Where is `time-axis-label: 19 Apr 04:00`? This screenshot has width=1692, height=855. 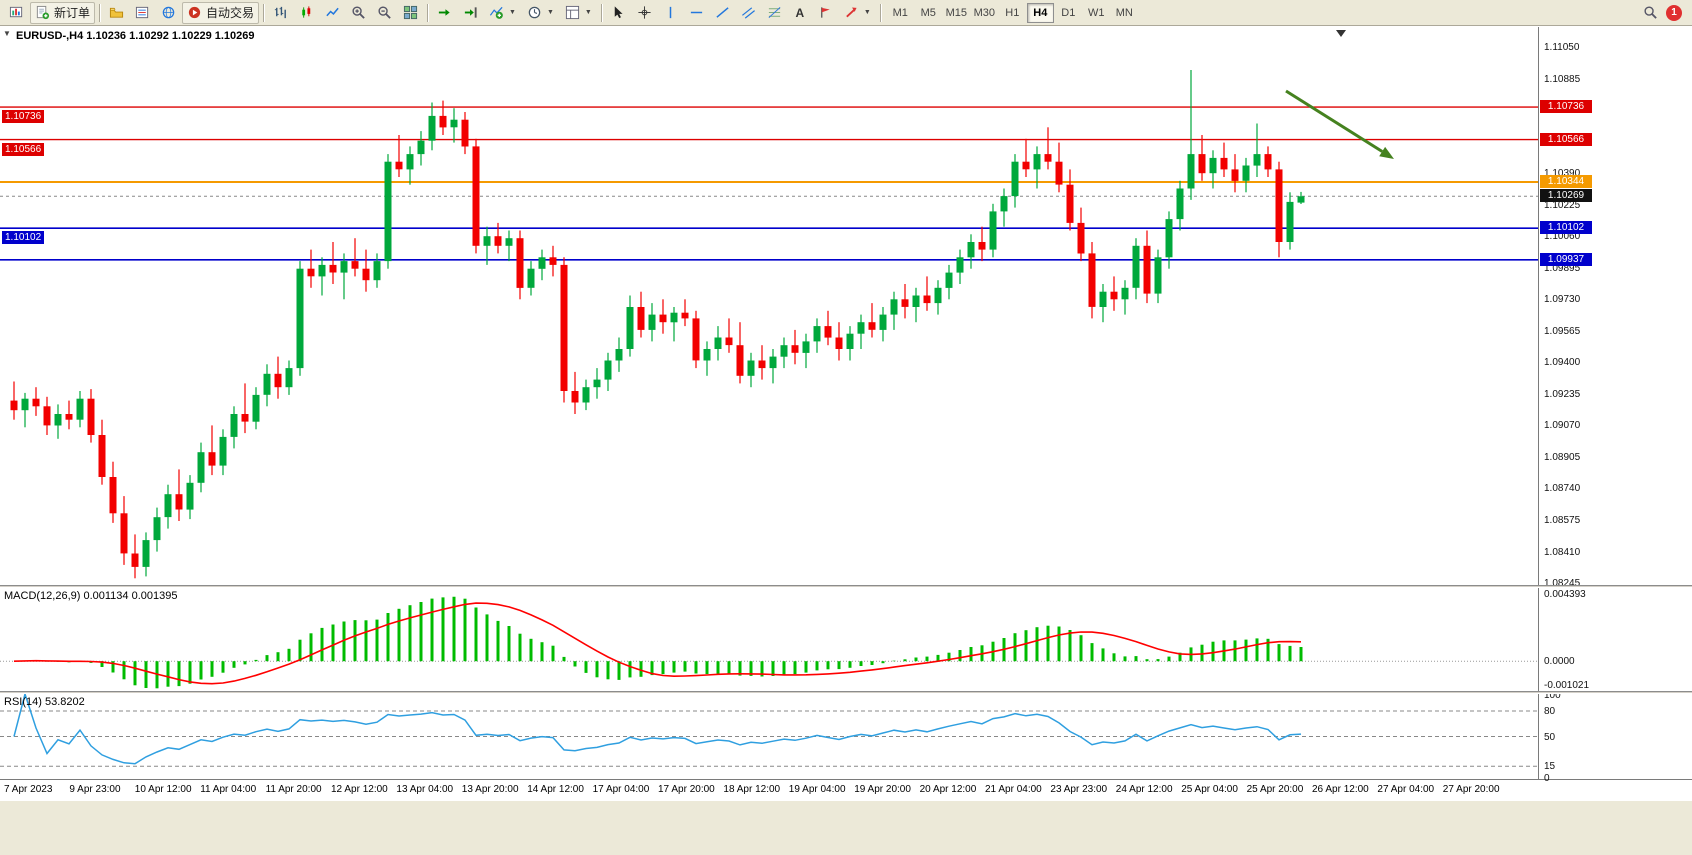 time-axis-label: 19 Apr 04:00 is located at coordinates (817, 789).